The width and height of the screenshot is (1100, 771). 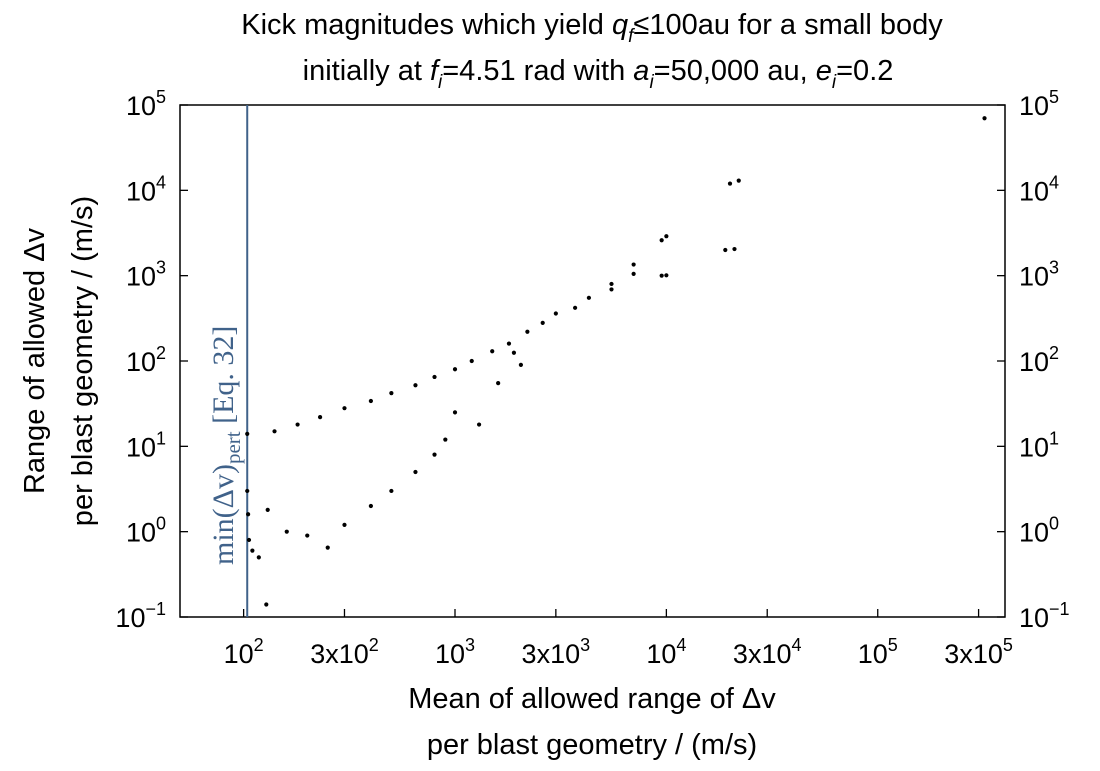 I want to click on y-tick-label-right: 10⁻¹, so click(x=1044, y=616).